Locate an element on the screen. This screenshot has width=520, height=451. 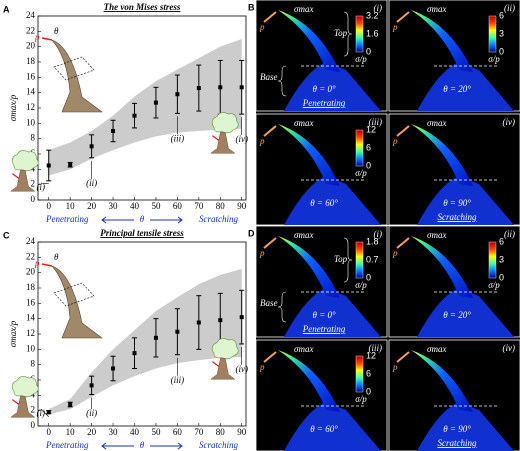
colorbar-tick: 3.2 is located at coordinates (372, 15).